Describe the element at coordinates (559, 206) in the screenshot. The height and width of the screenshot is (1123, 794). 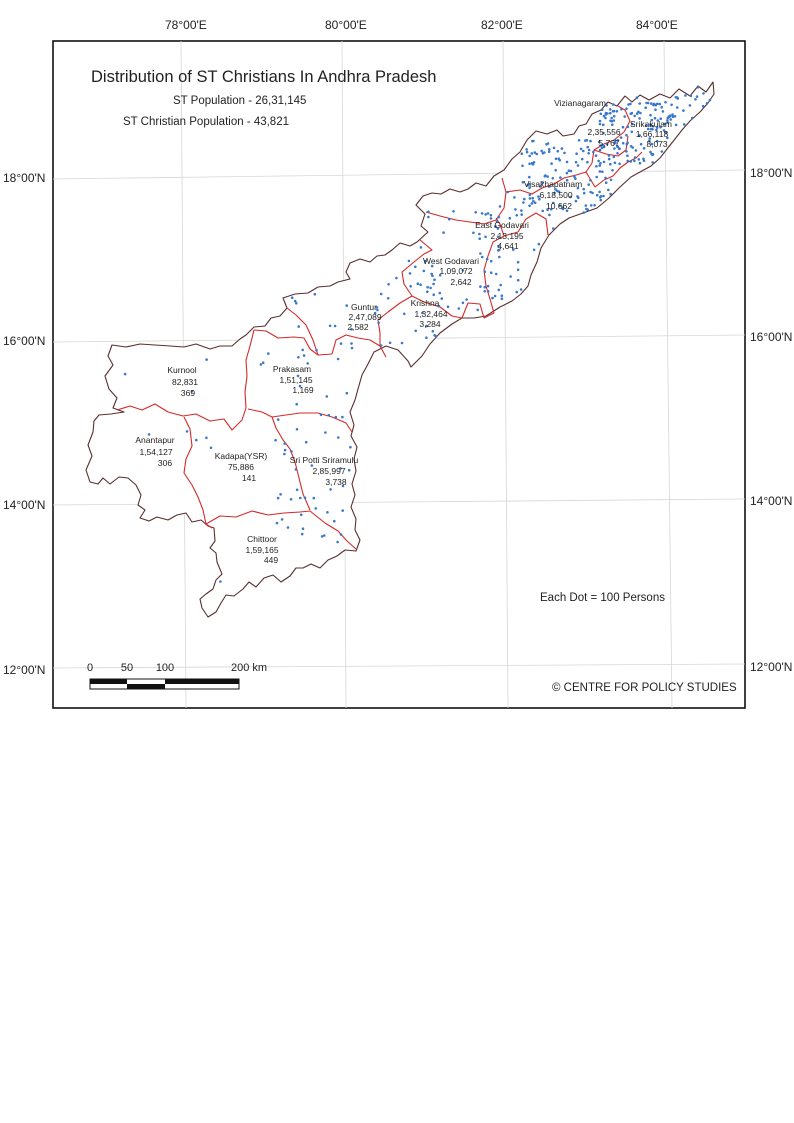
I see `district-christians-visakhapatnam: 10,662` at that location.